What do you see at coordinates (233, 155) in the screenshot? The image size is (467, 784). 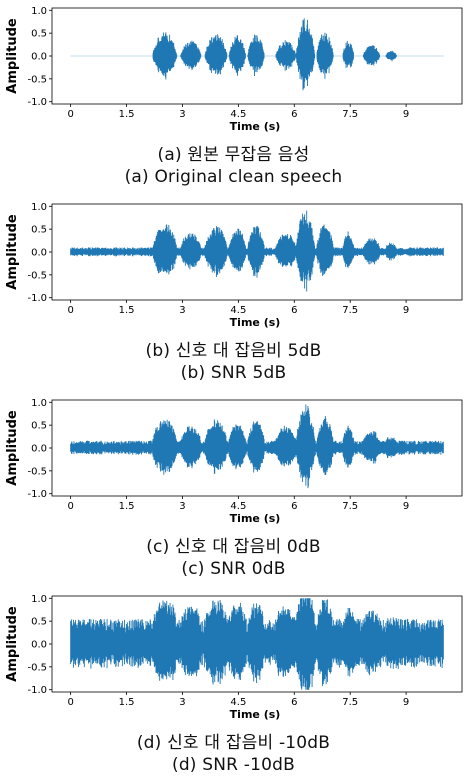 I see `caption-korean: (a) 원본 무잡음 음성` at bounding box center [233, 155].